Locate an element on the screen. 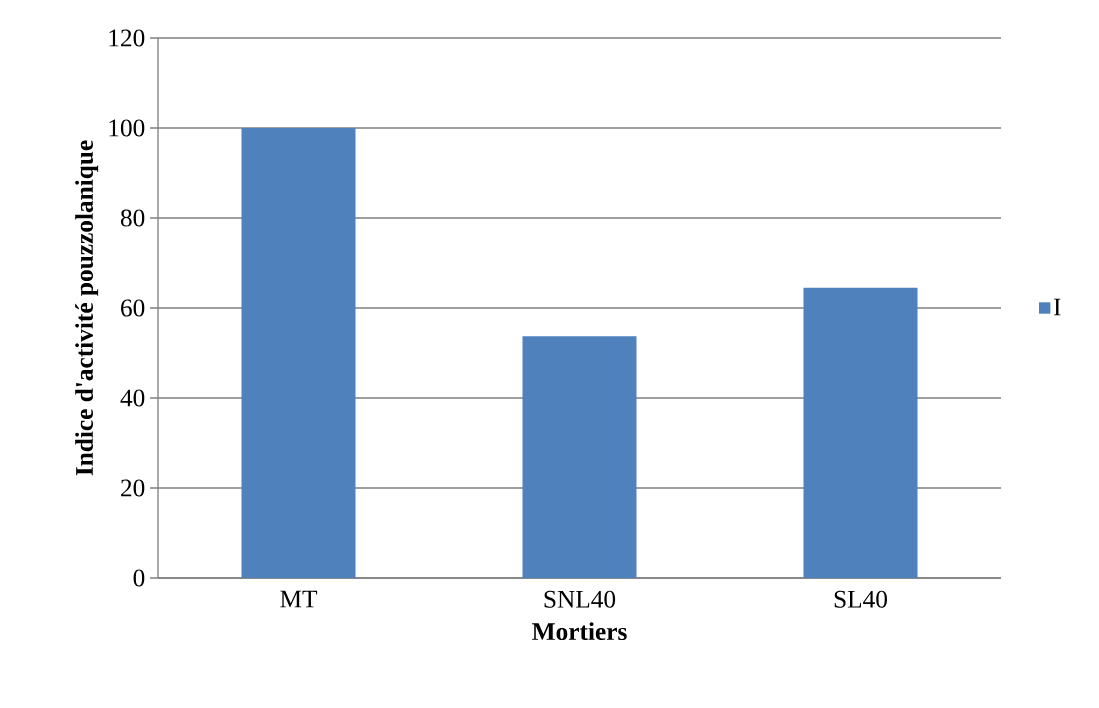 This screenshot has height=708, width=1099. y-tick-label: 120 is located at coordinates (127, 38).